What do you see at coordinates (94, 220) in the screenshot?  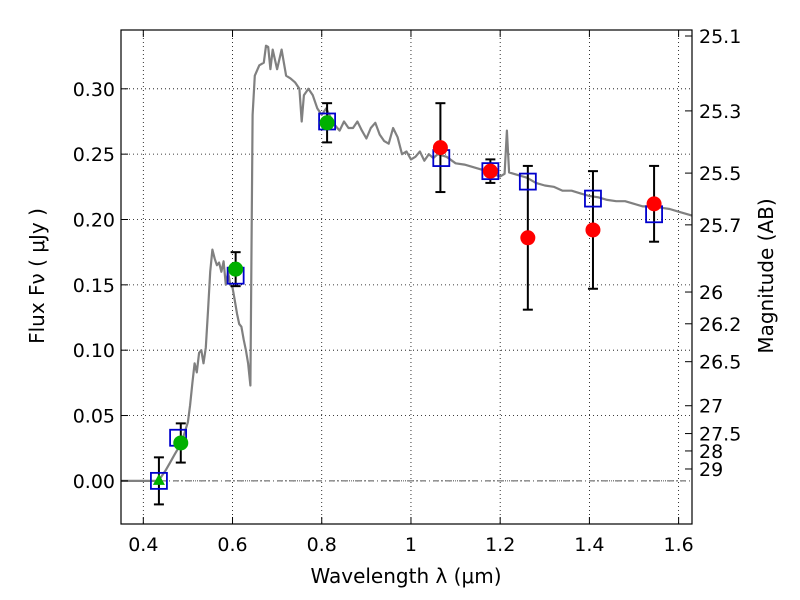 I see `y-tick-label: 0.20` at bounding box center [94, 220].